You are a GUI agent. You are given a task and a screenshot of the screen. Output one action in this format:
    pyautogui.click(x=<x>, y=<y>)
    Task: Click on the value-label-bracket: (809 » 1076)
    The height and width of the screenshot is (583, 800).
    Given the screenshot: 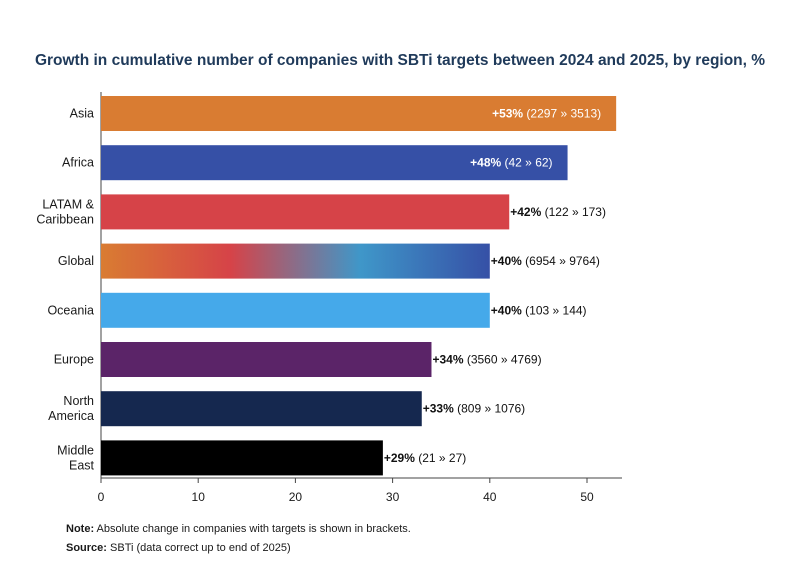 What is the action you would take?
    pyautogui.click(x=489, y=409)
    